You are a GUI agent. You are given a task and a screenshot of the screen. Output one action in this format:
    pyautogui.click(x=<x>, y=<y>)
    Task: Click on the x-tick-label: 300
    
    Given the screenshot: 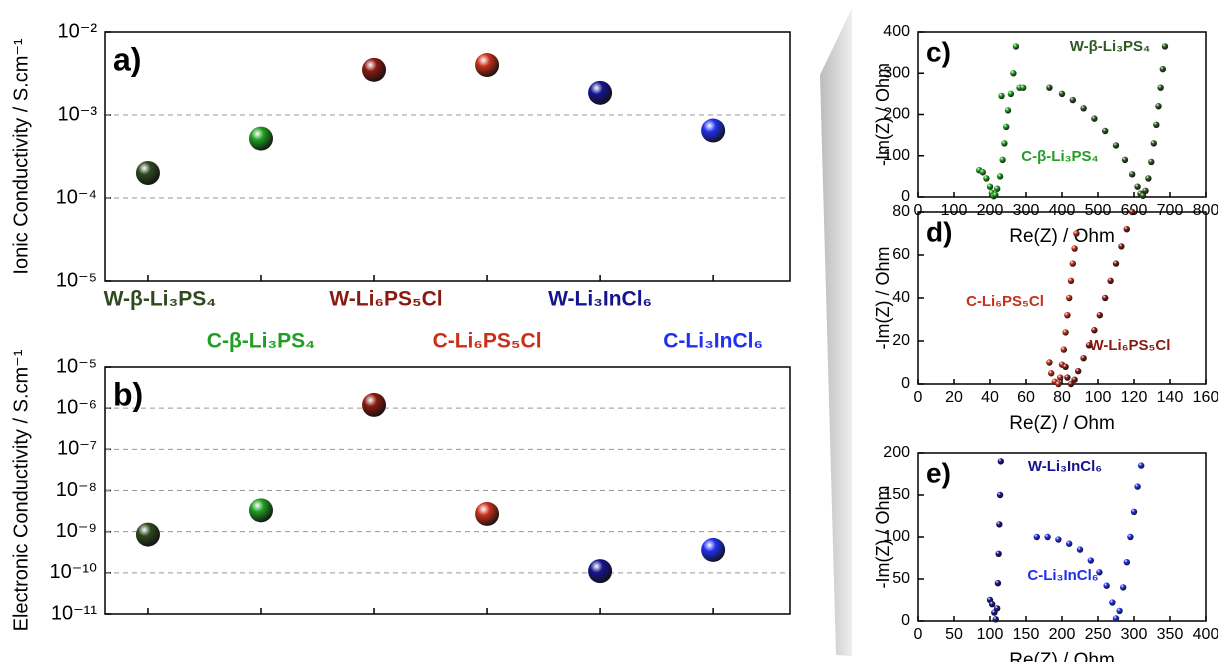 What is the action you would take?
    pyautogui.click(x=1134, y=634)
    